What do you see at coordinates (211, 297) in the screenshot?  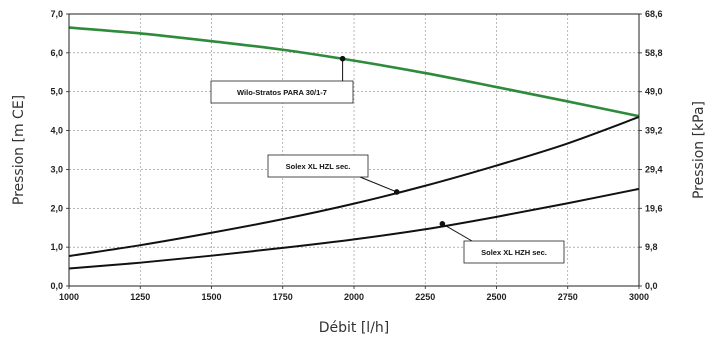 I see `x-tick-label: 1500` at bounding box center [211, 297].